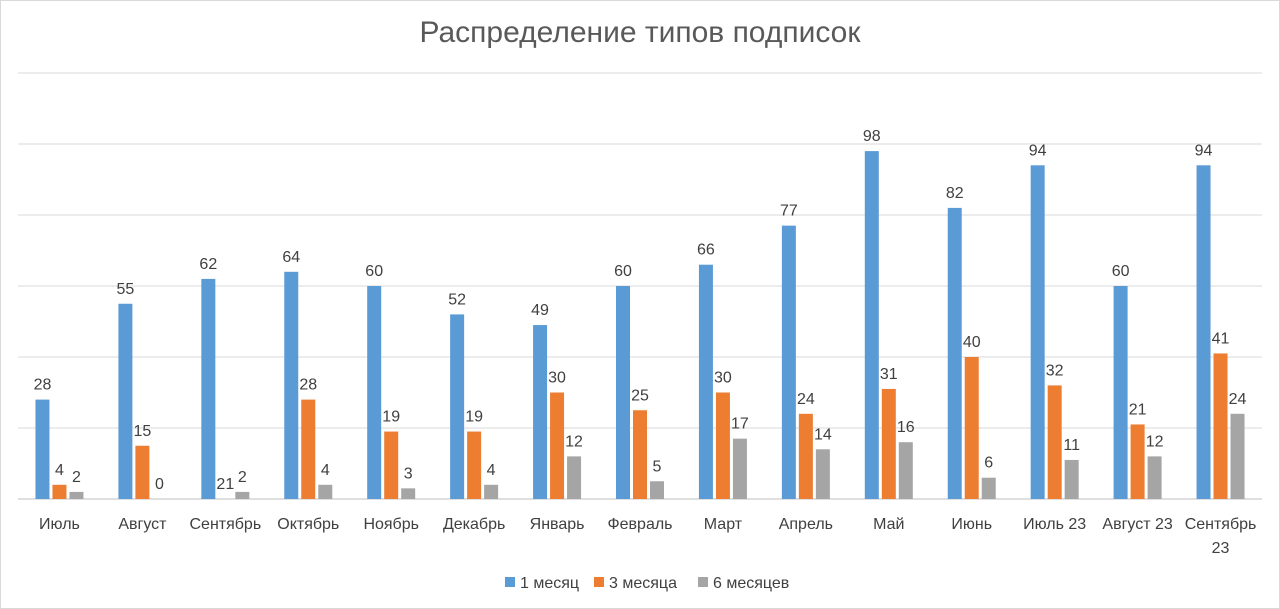  What do you see at coordinates (640, 395) in the screenshot?
I see `data-label: 25` at bounding box center [640, 395].